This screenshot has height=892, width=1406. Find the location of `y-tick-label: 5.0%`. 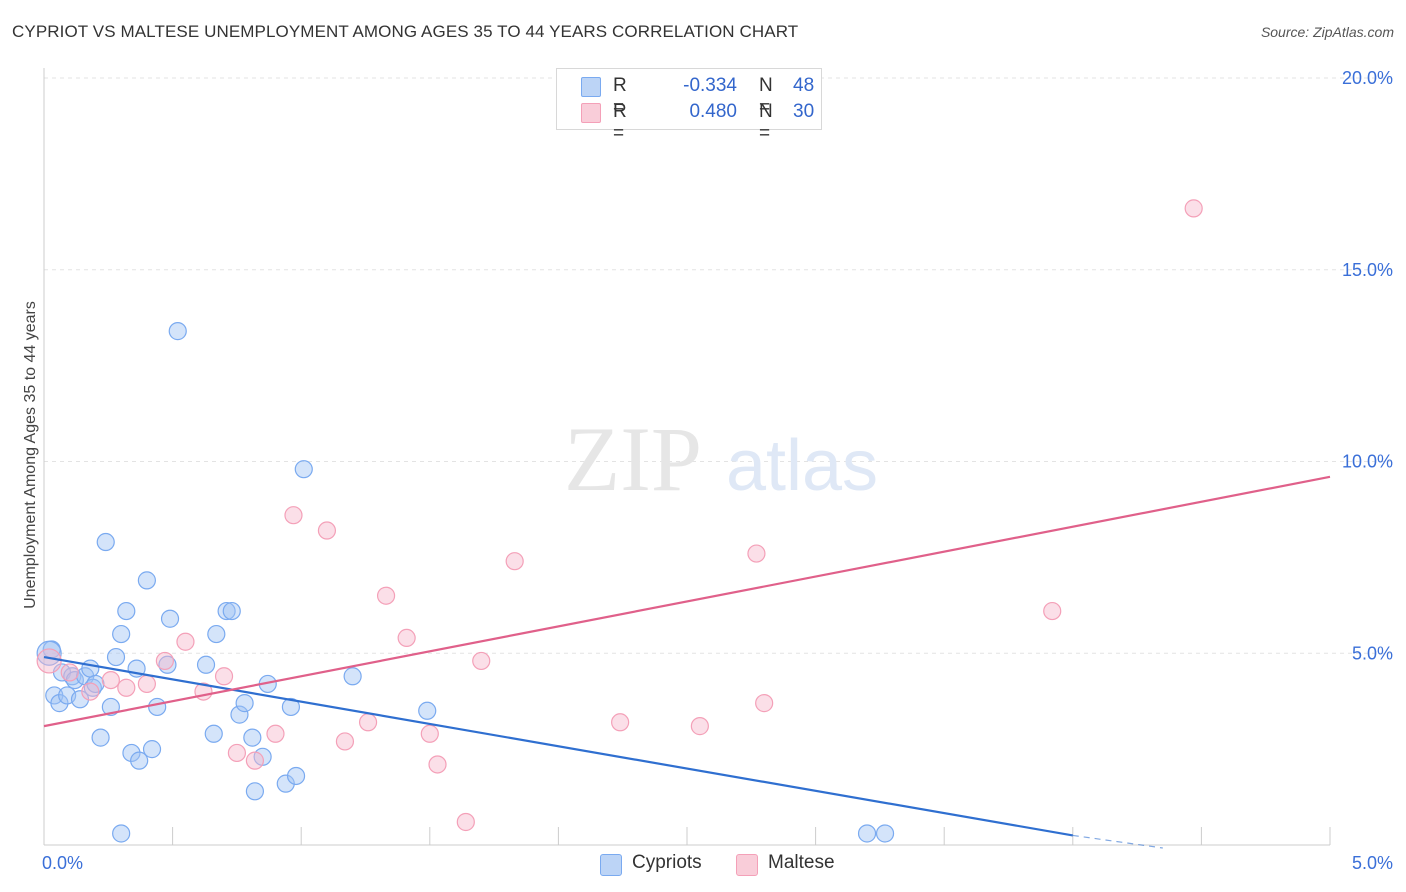

y-tick-label: 5.0% is located at coordinates (1372, 653).